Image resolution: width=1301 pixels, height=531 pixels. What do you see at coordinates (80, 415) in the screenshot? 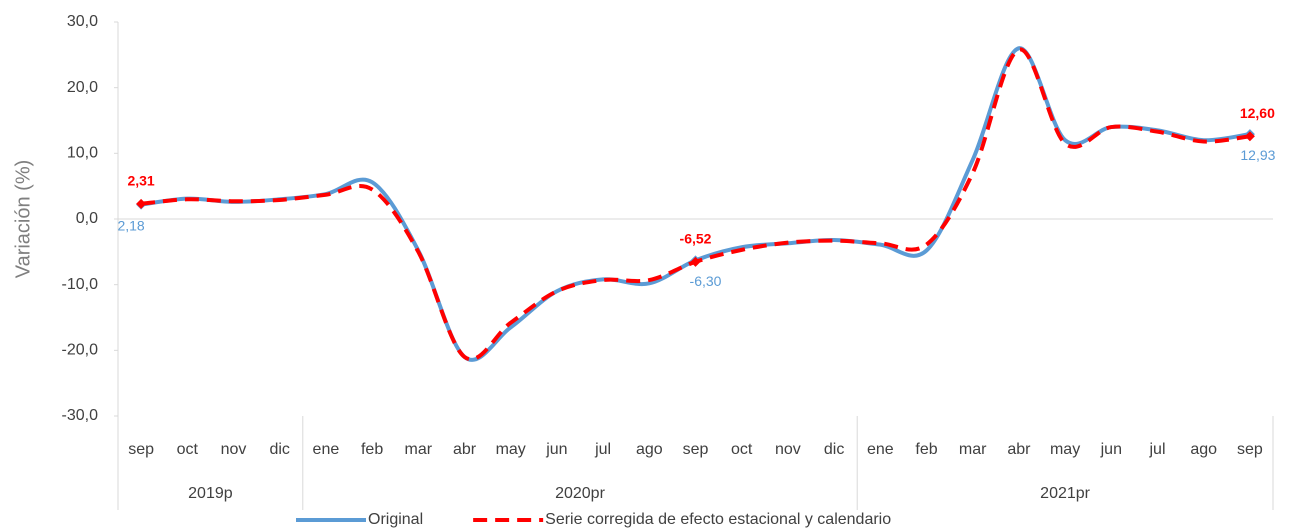
I see `y-tick-label: -30,0` at bounding box center [80, 415].